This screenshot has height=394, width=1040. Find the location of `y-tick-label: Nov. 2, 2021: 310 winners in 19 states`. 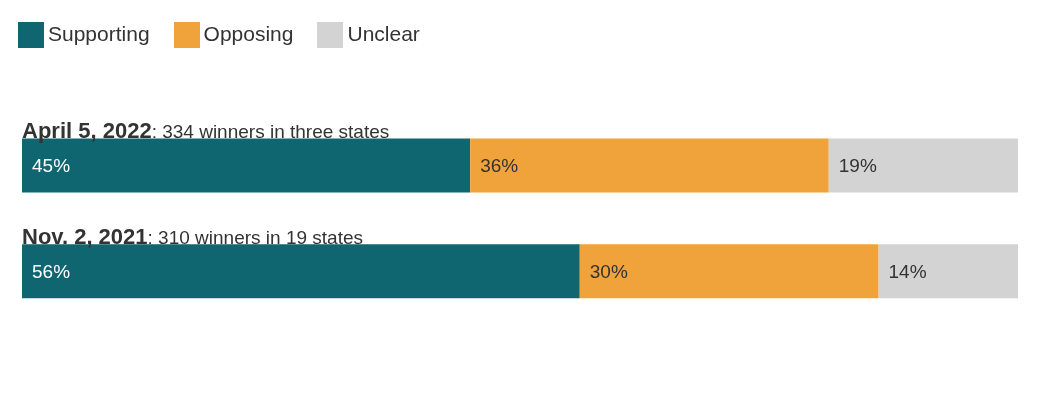

y-tick-label: Nov. 2, 2021: 310 winners in 19 states is located at coordinates (193, 237).